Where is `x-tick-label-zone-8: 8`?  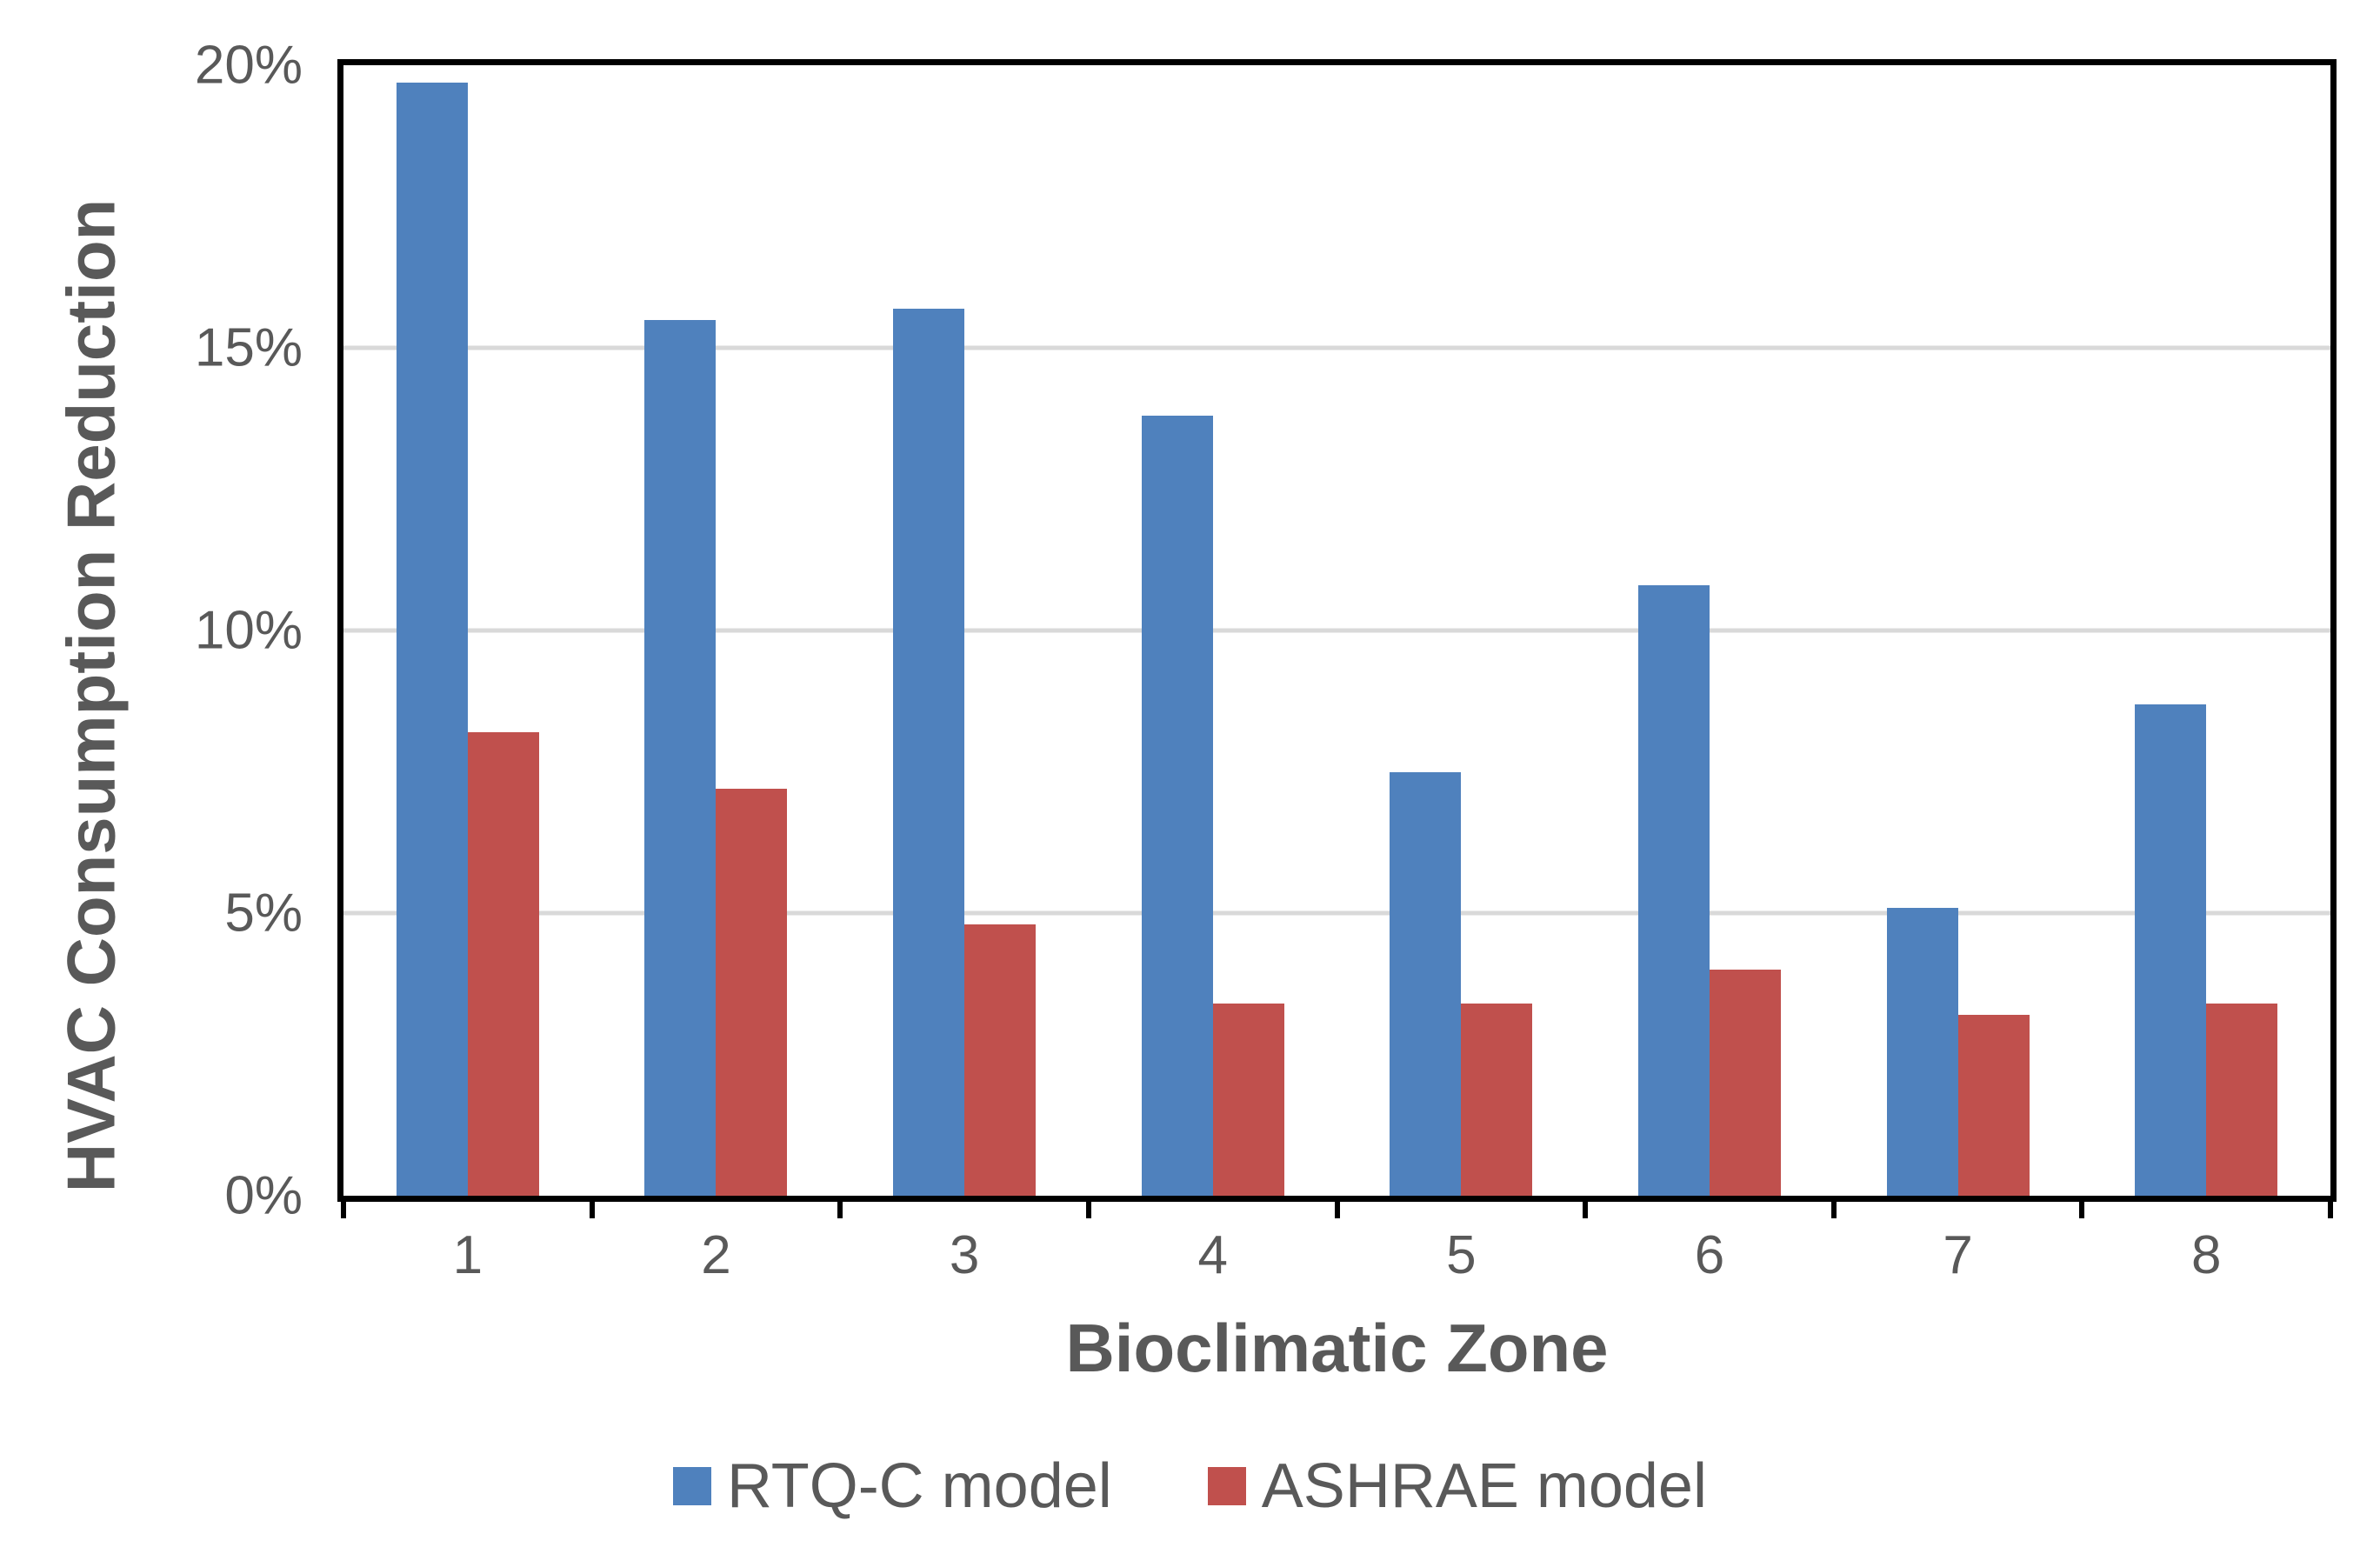 x-tick-label-zone-8: 8 is located at coordinates (2206, 1255).